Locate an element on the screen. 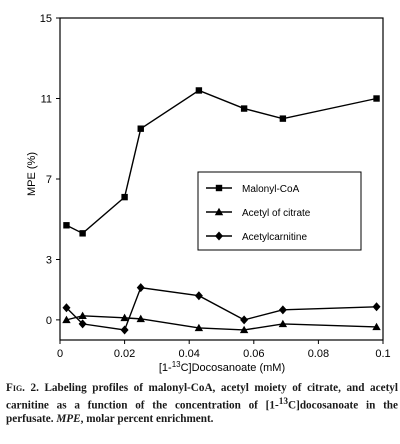 The height and width of the screenshot is (444, 400). x-tick-label: 0.06 is located at coordinates (253, 354).